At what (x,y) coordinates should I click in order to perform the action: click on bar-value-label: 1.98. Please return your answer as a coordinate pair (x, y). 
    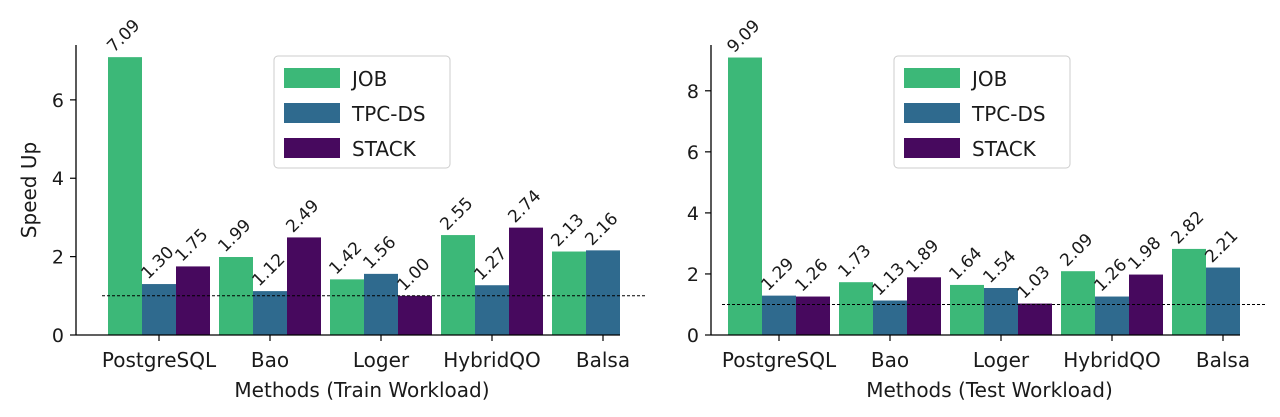
    Looking at the image, I should click on (1144, 253).